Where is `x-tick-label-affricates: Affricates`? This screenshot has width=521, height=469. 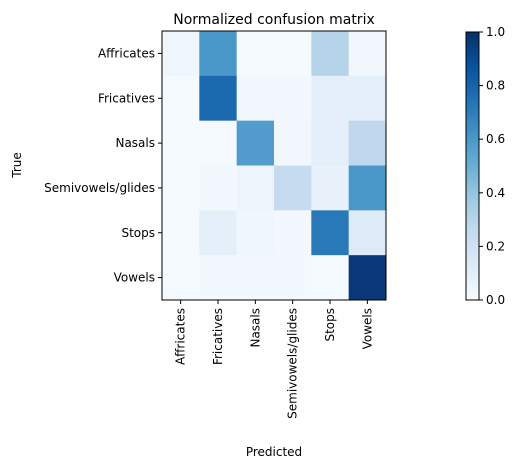
x-tick-label-affricates: Affricates is located at coordinates (181, 336).